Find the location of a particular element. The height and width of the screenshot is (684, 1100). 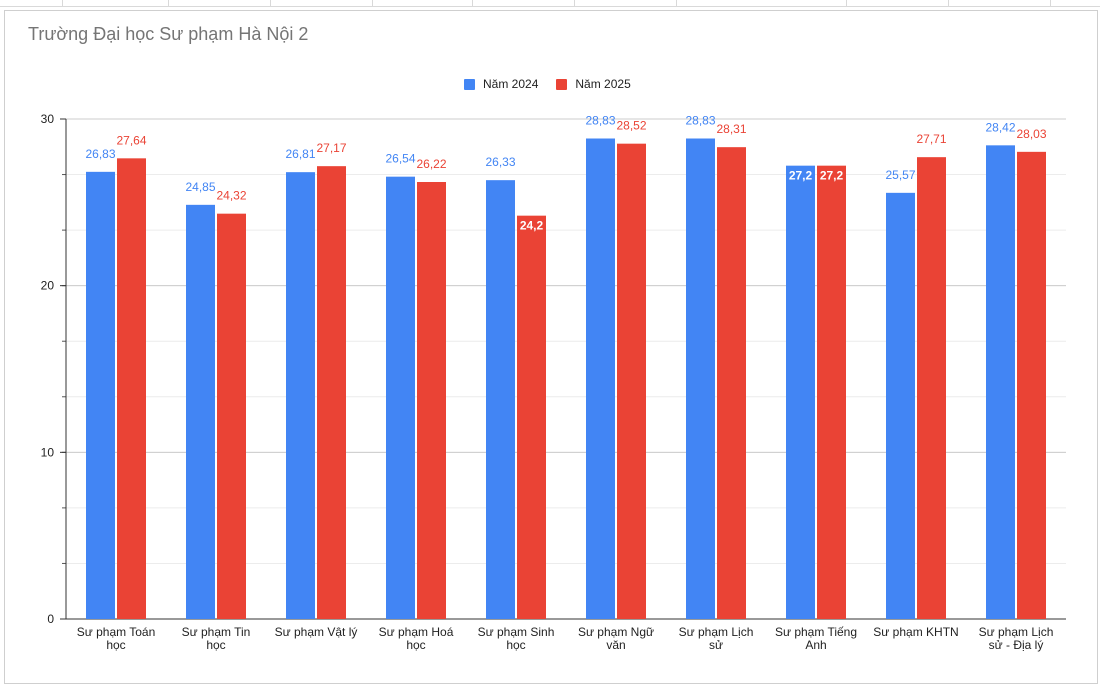

data-label: 26,22 is located at coordinates (431, 164).